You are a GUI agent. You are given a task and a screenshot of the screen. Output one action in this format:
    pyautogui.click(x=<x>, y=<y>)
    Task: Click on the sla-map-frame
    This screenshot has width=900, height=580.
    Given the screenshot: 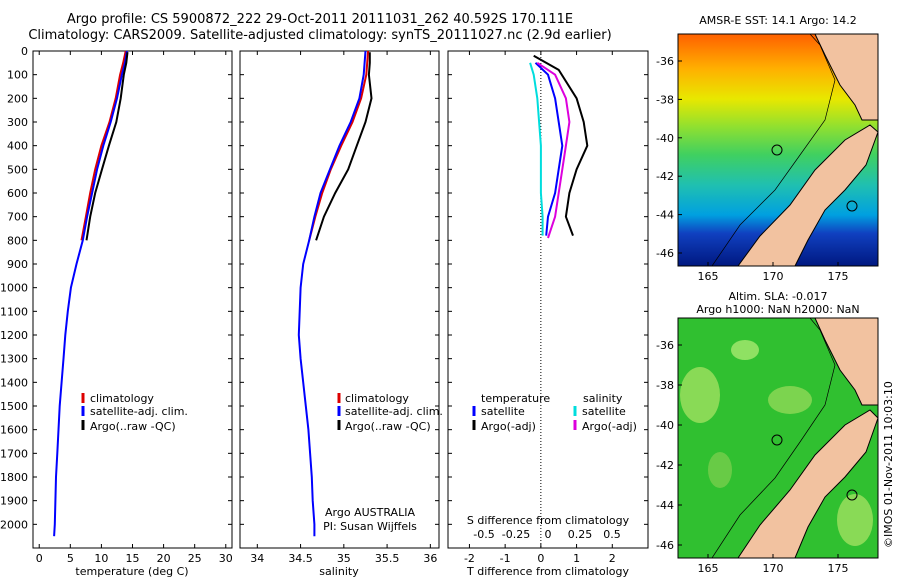 What is the action you would take?
    pyautogui.click(x=778, y=438)
    